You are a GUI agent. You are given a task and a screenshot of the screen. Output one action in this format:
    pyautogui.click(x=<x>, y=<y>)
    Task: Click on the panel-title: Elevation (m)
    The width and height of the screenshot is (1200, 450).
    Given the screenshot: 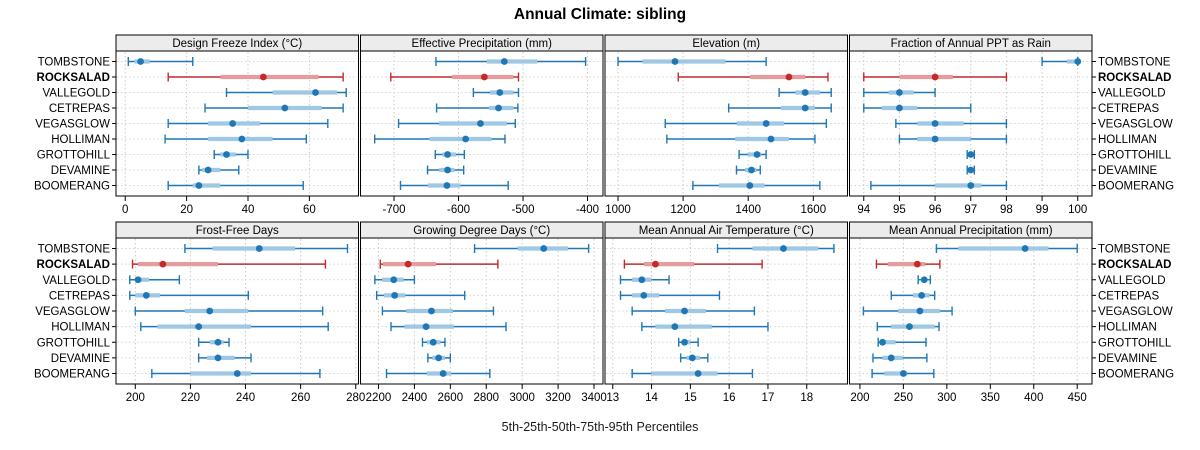 What is the action you would take?
    pyautogui.click(x=726, y=44)
    